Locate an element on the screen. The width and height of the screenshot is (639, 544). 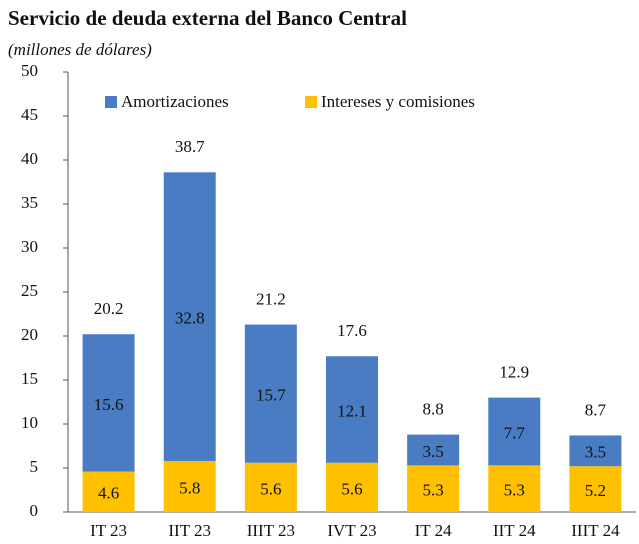
value-label: 12.1 is located at coordinates (352, 410).